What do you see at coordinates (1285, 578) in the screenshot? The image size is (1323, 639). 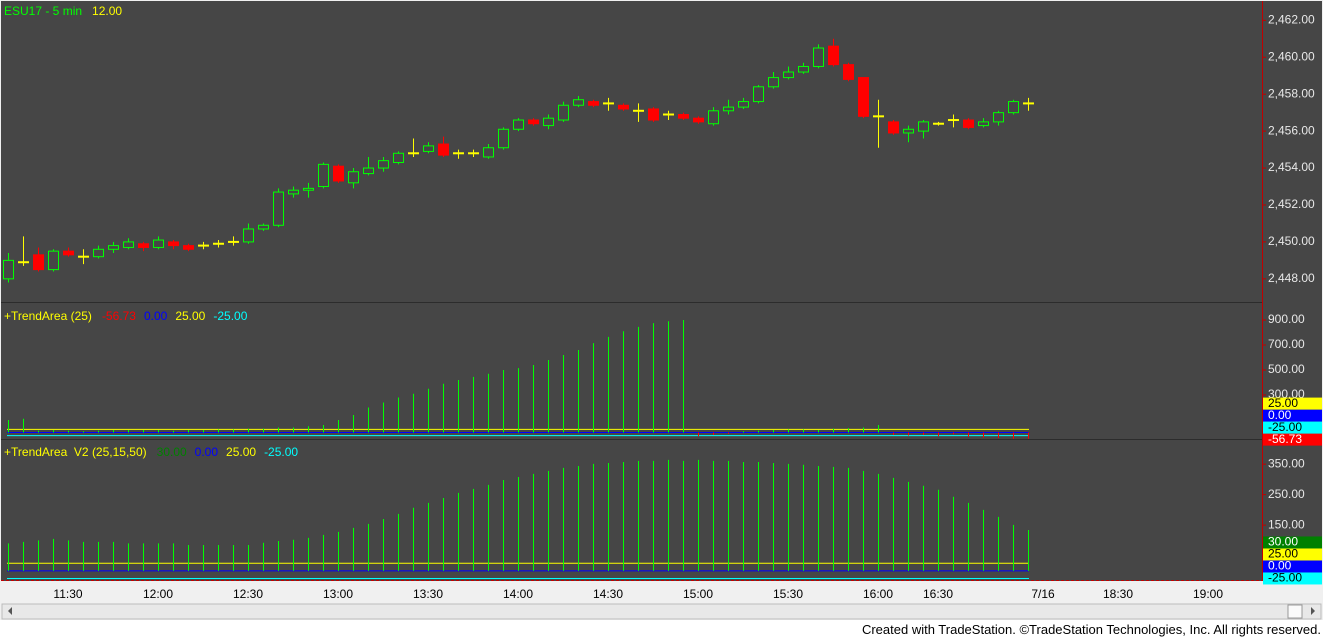 I see `axis-marker-label: -25.00` at bounding box center [1285, 578].